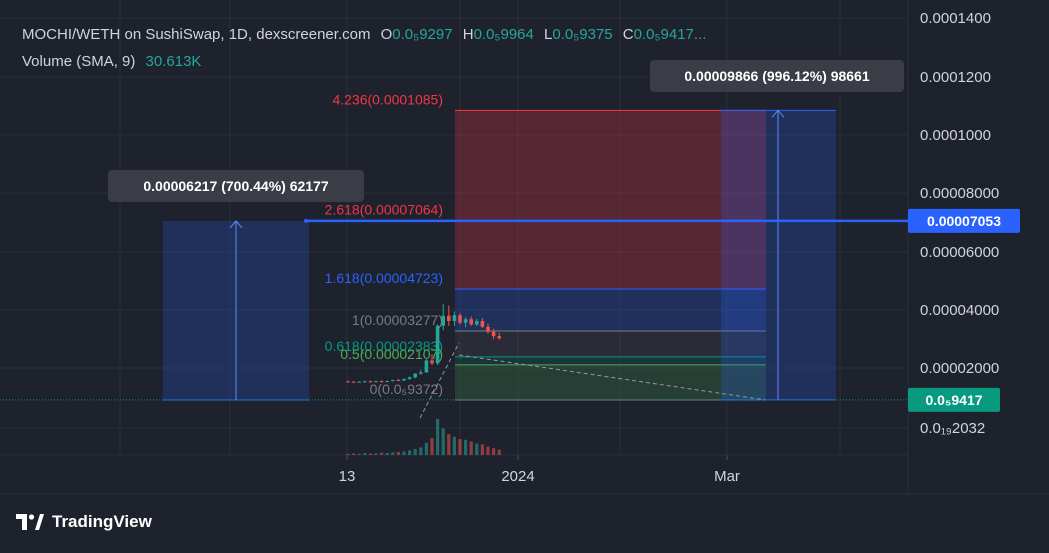 This screenshot has width=1049, height=553. Describe the element at coordinates (347, 476) in the screenshot. I see `time-tick-label: 13` at that location.